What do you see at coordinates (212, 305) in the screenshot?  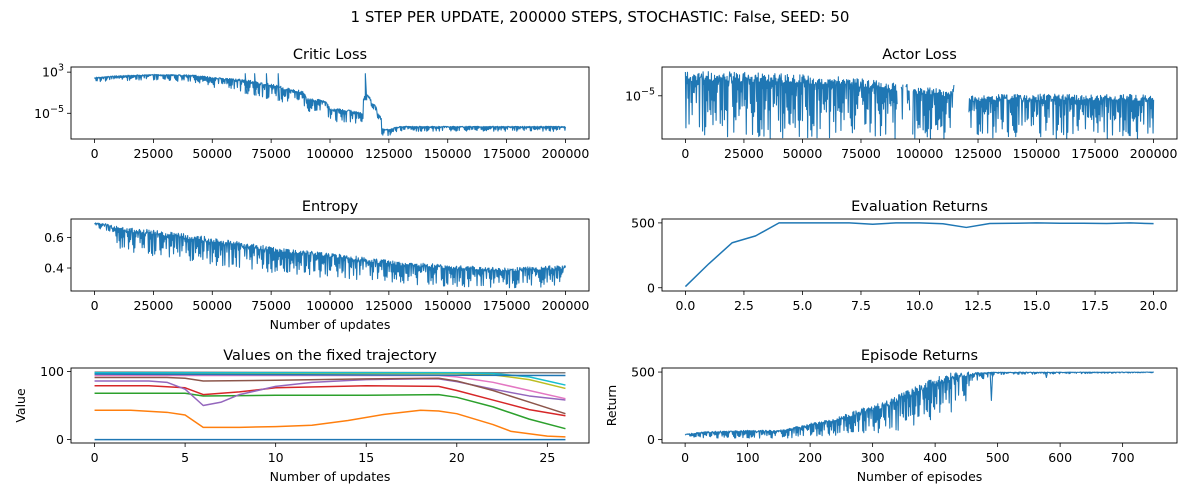 I see `entropy-xtick-label: 50000` at bounding box center [212, 305].